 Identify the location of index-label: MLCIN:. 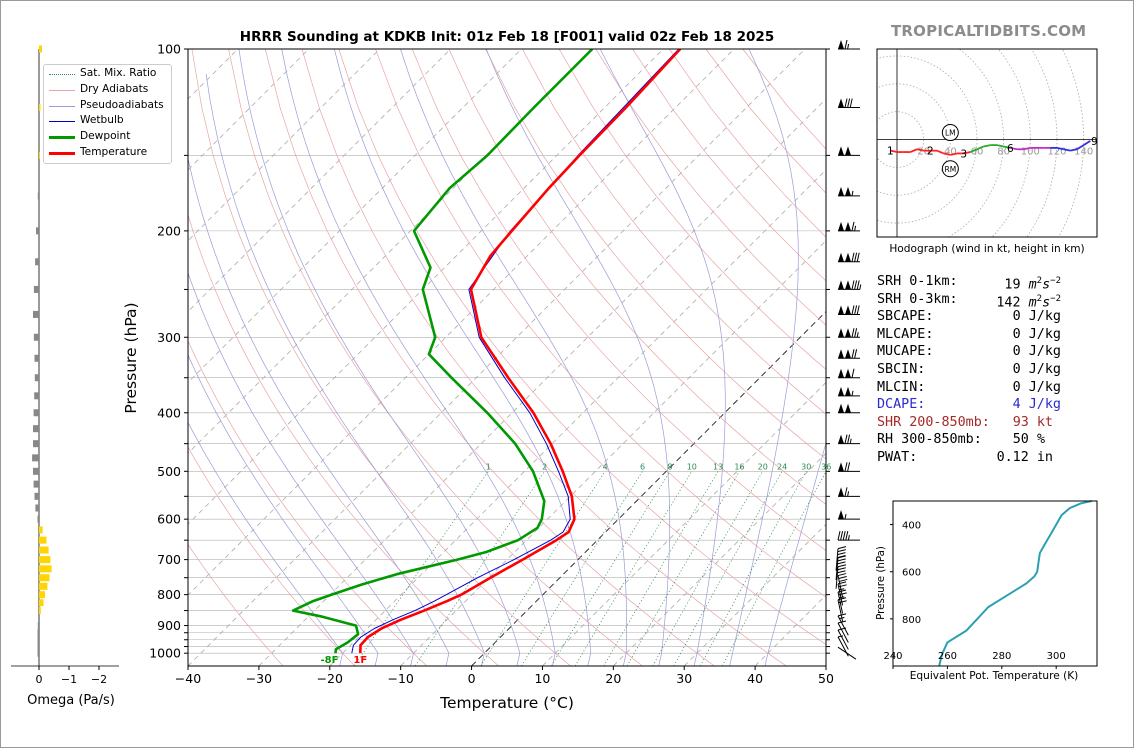
(901, 387).